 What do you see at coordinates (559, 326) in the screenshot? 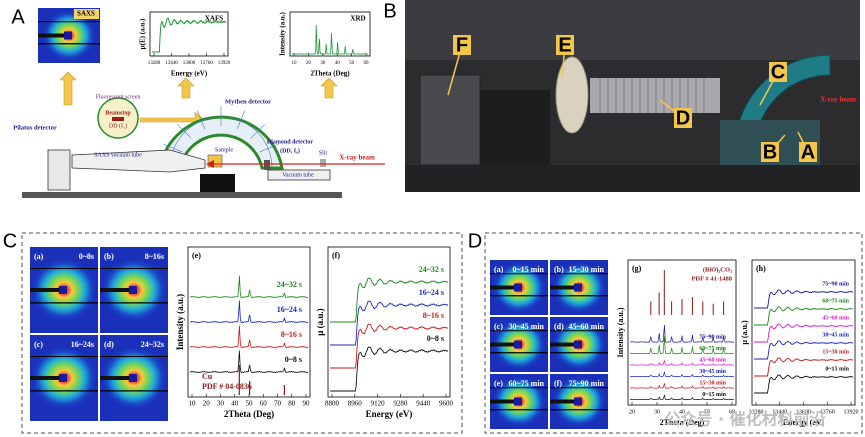
I see `image-tag: (d)` at bounding box center [559, 326].